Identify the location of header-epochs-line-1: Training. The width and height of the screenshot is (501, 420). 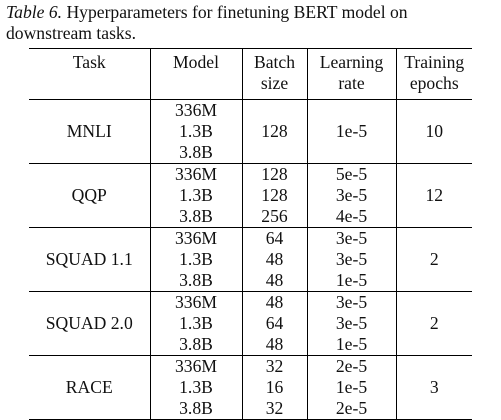
(434, 62).